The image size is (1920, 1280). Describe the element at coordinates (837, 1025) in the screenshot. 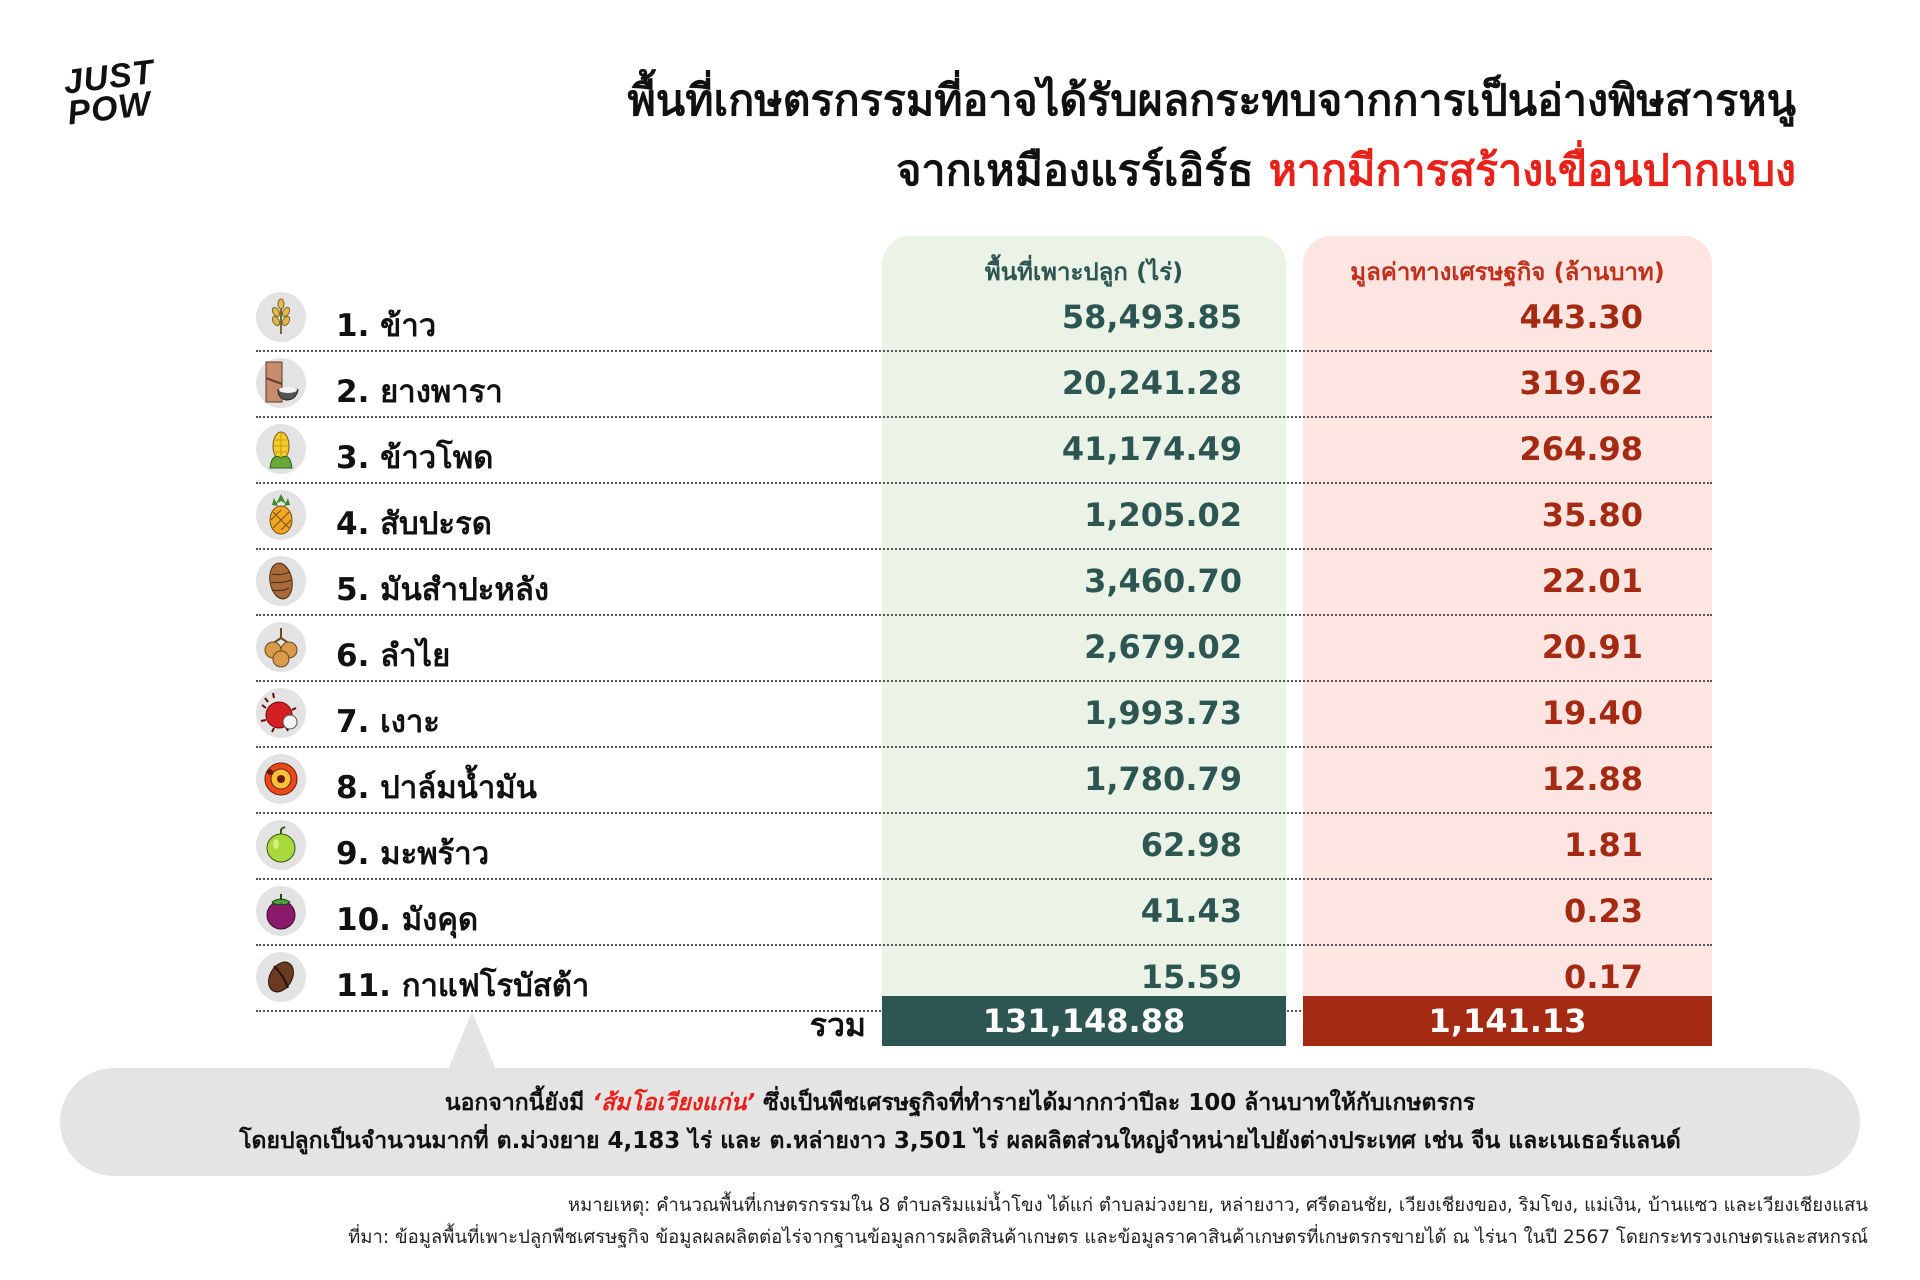

I see `total-label: รวม` at that location.